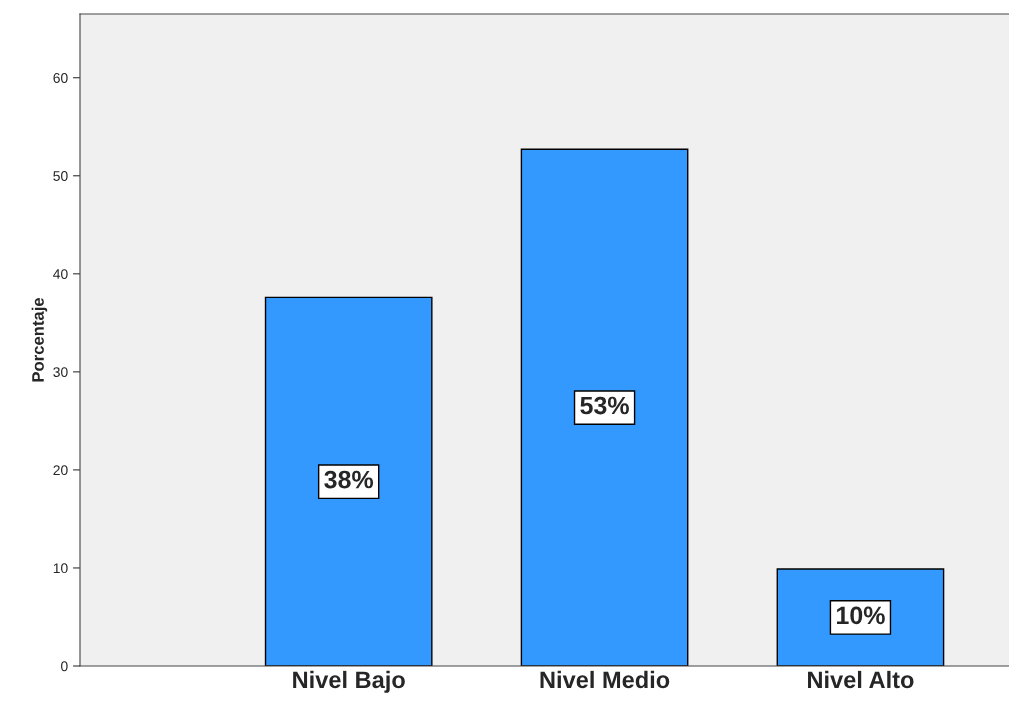  What do you see at coordinates (60, 568) in the screenshot?
I see `y-tick-label: 10` at bounding box center [60, 568].